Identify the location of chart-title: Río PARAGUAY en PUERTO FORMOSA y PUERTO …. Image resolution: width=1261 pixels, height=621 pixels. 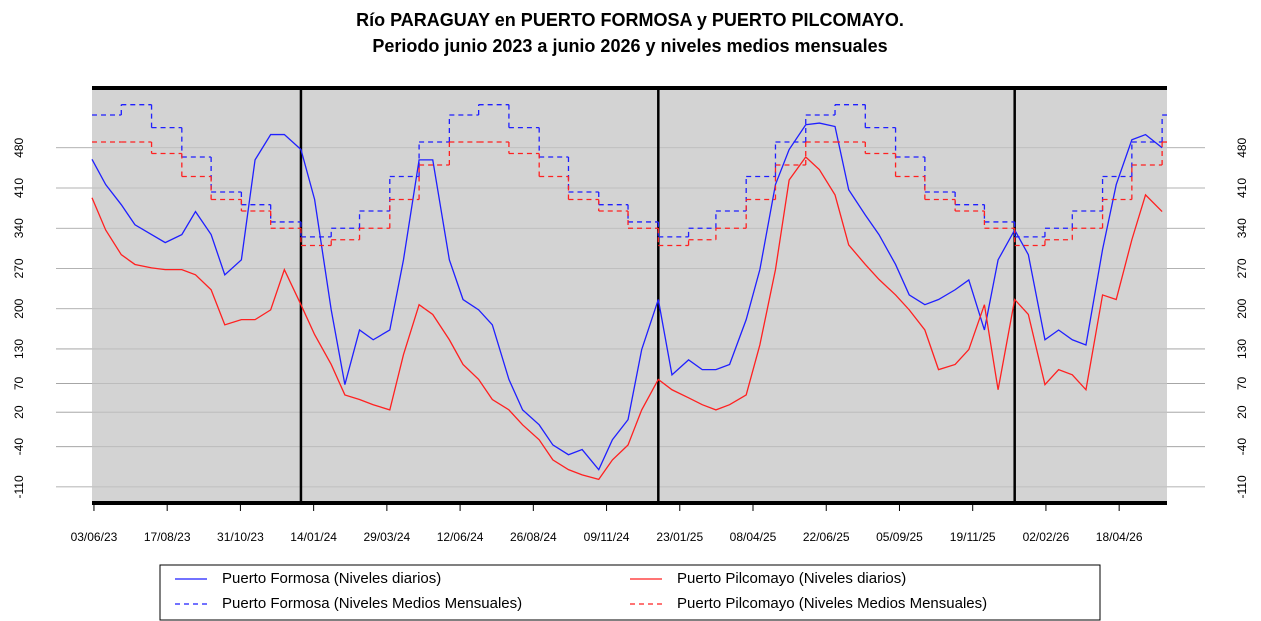
(630, 20).